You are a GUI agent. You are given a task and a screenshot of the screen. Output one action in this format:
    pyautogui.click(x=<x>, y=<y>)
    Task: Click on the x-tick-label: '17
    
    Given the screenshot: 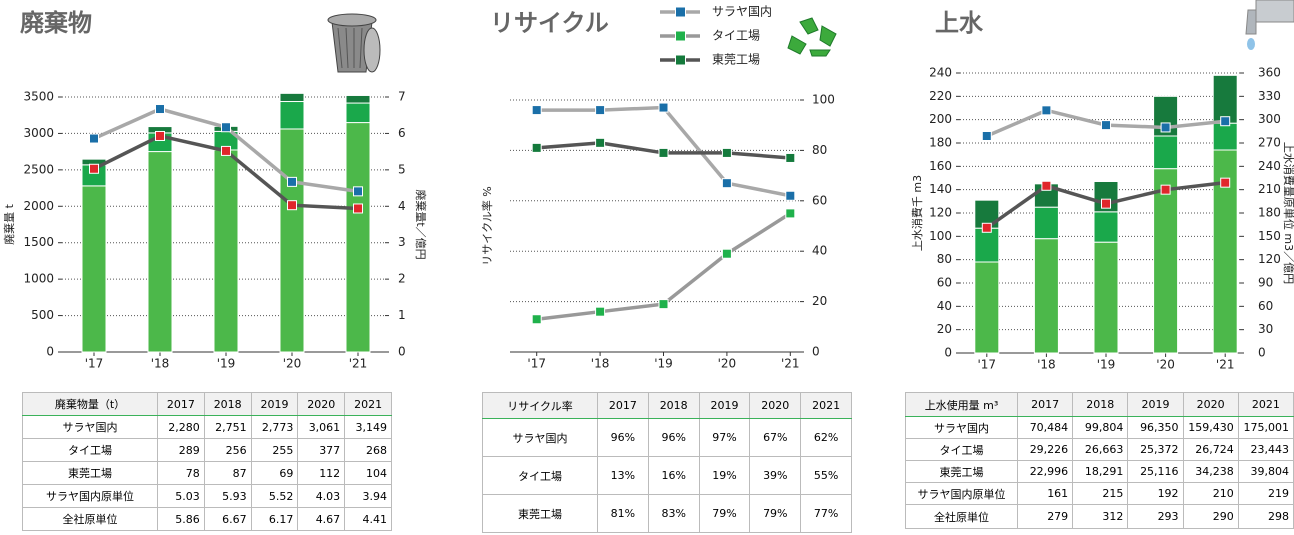 What is the action you would take?
    pyautogui.click(x=987, y=365)
    